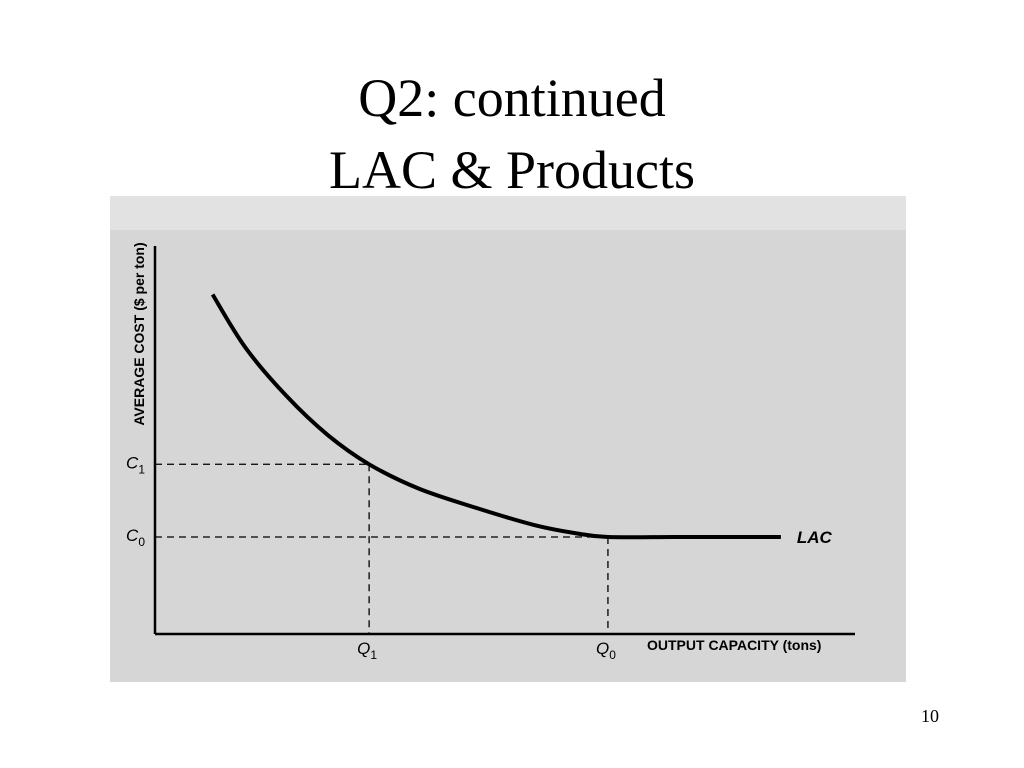  What do you see at coordinates (511, 170) in the screenshot?
I see `title-line-2: LAC & Products` at bounding box center [511, 170].